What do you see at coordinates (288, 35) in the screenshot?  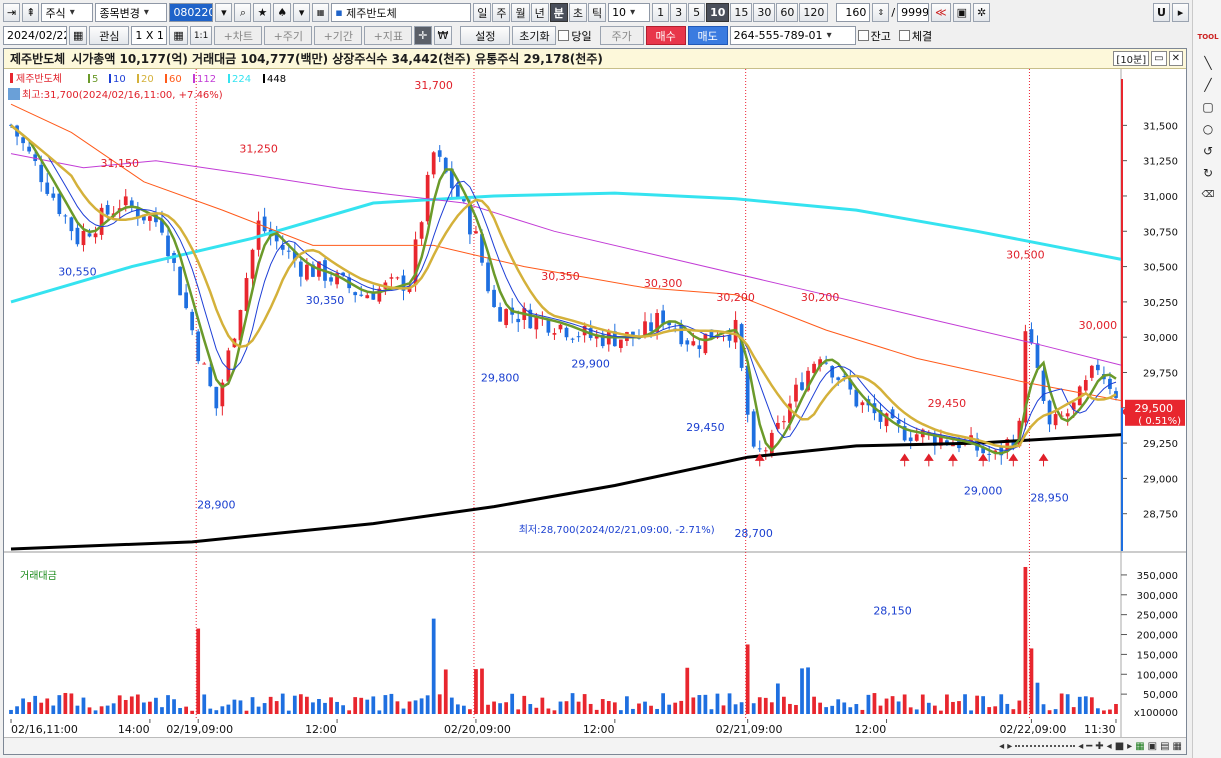 I see `add-period-button: +주기` at bounding box center [288, 35].